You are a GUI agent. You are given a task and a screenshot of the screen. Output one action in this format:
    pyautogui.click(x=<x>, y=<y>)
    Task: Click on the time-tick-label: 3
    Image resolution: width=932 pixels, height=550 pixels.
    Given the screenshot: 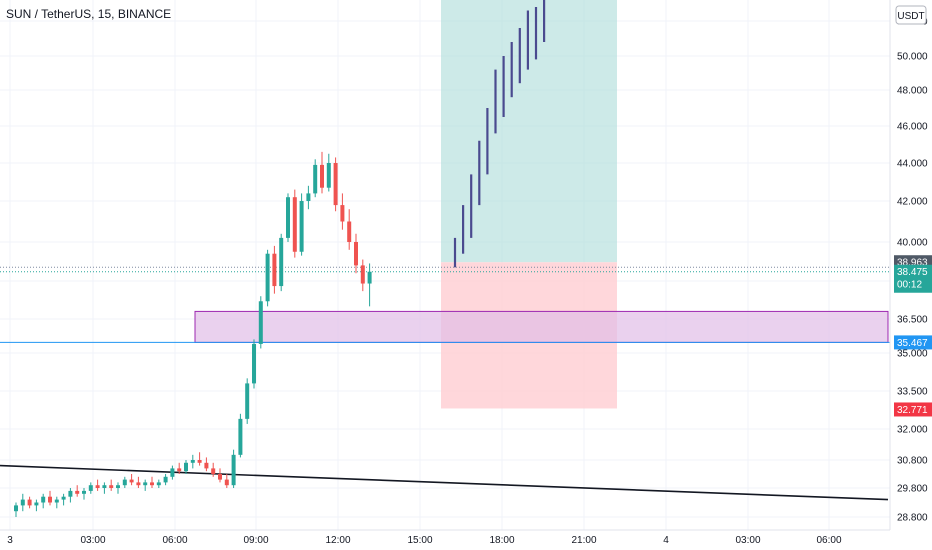 What is the action you would take?
    pyautogui.click(x=10, y=540)
    